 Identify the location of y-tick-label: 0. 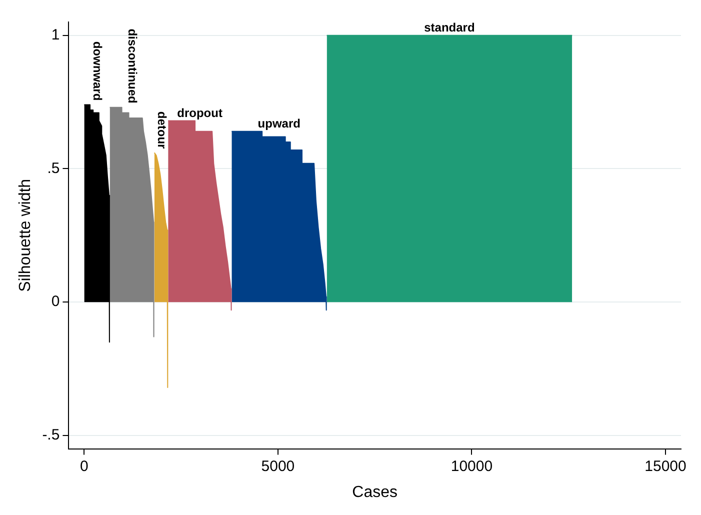
(55, 301).